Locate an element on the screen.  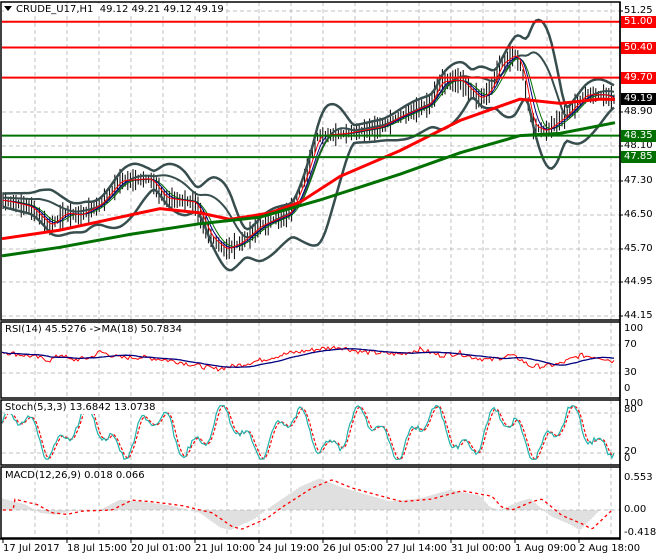
time-tick: 24 Jul 19:00 is located at coordinates (289, 548).